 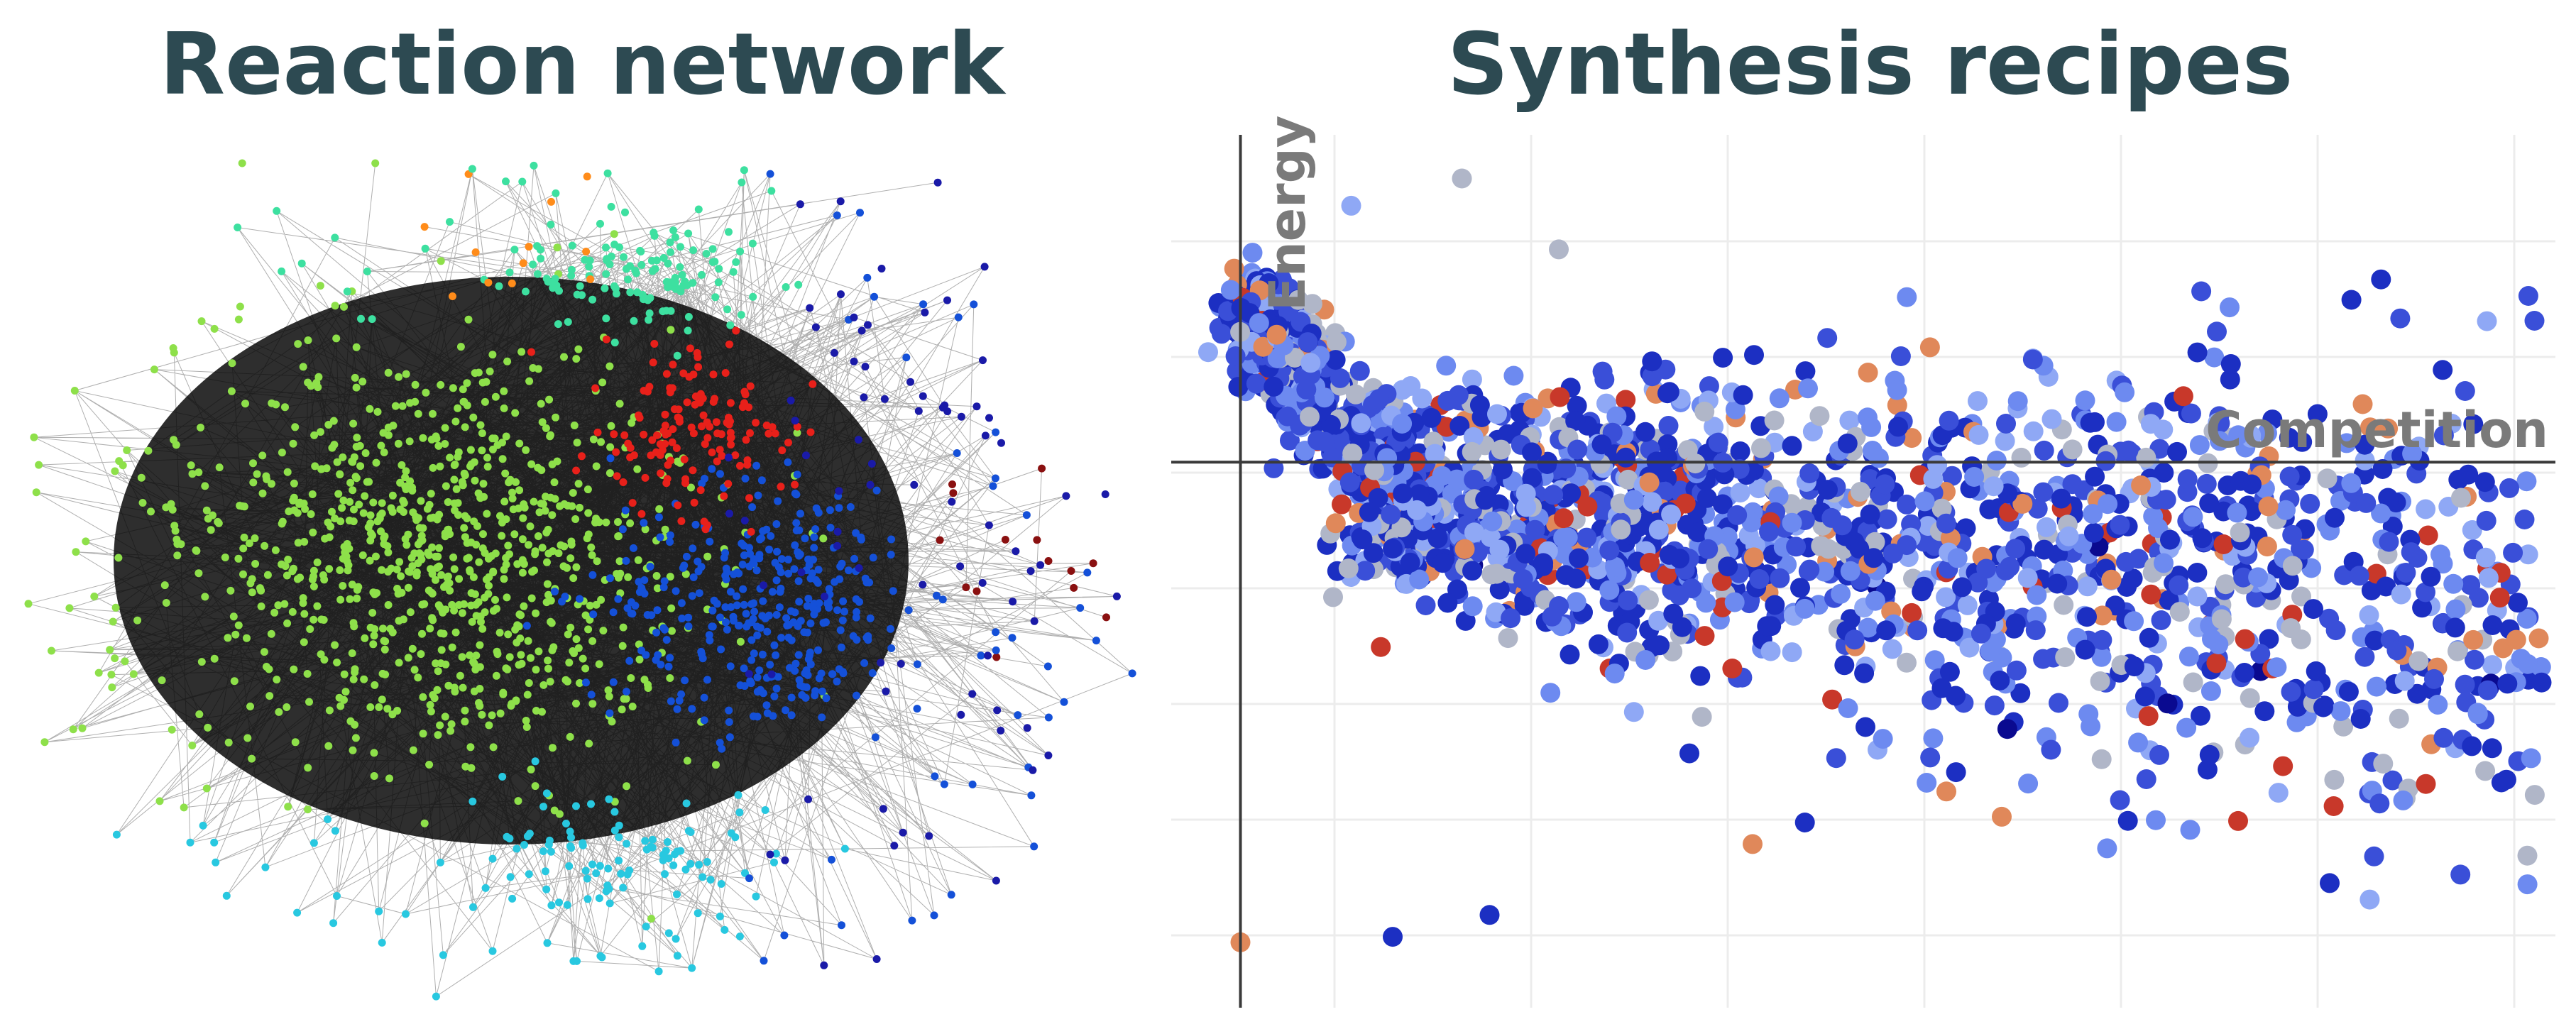 I want to click on x-axis-label: Competition, so click(x=2376, y=430).